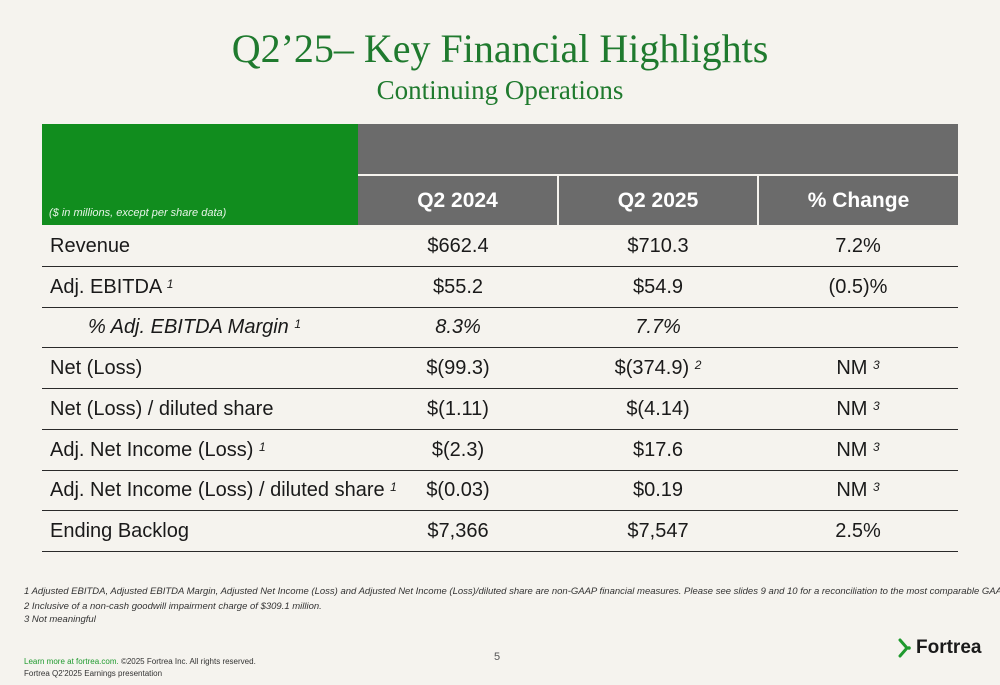 The width and height of the screenshot is (1000, 685). What do you see at coordinates (188, 327) in the screenshot?
I see `row-label-text: % Adj. EBITDA Margin` at bounding box center [188, 327].